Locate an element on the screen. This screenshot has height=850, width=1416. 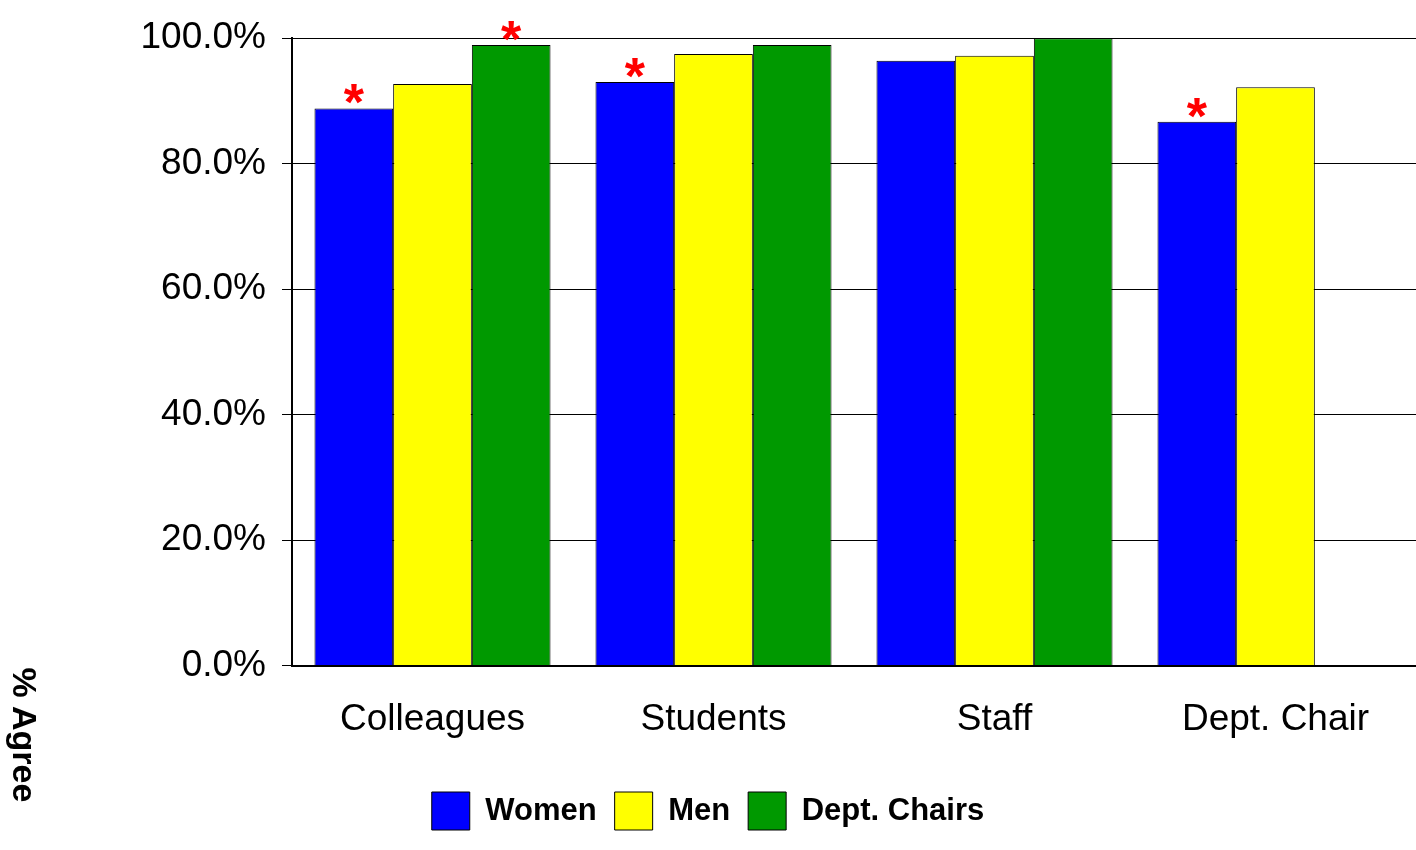
y-axis-title: % Agree is located at coordinates (24, 735).